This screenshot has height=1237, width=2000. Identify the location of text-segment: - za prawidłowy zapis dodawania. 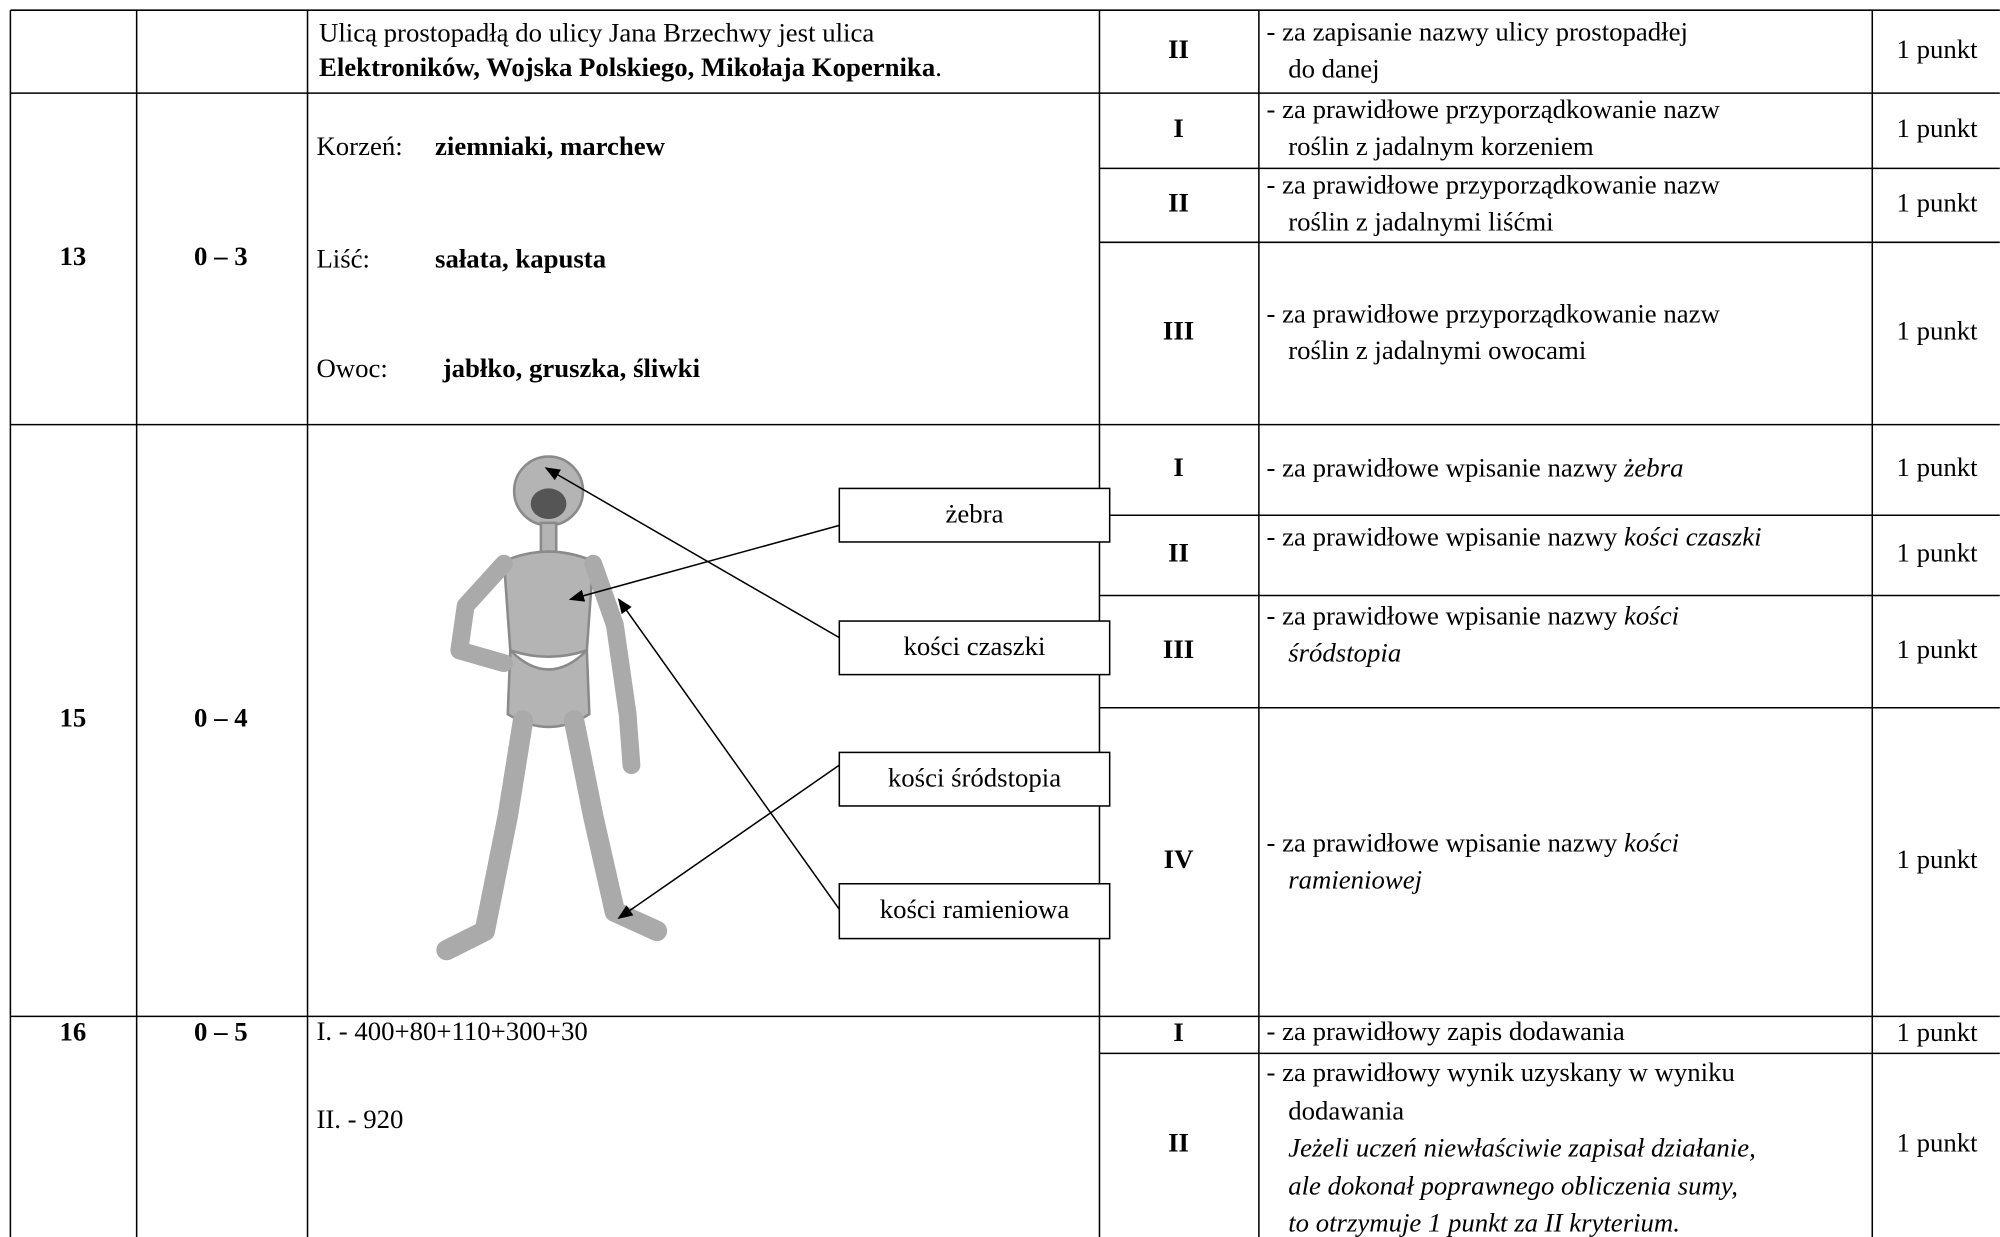
(1446, 1031).